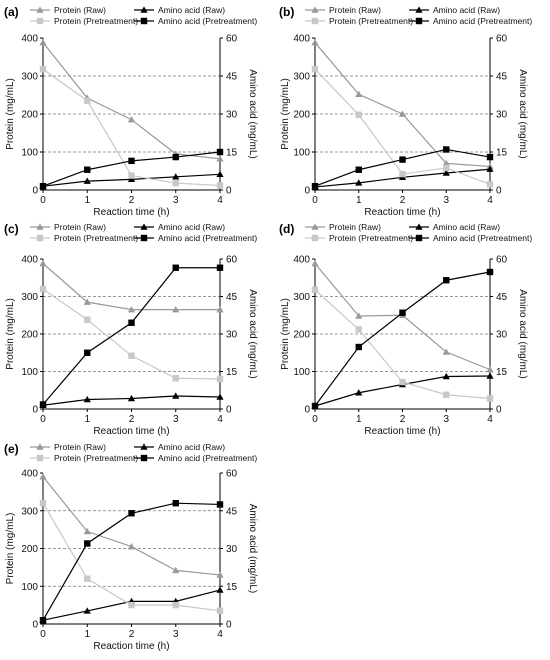 The image size is (550, 660). What do you see at coordinates (131, 646) in the screenshot?
I see `x-axis-label: Reaction time (h)` at bounding box center [131, 646].